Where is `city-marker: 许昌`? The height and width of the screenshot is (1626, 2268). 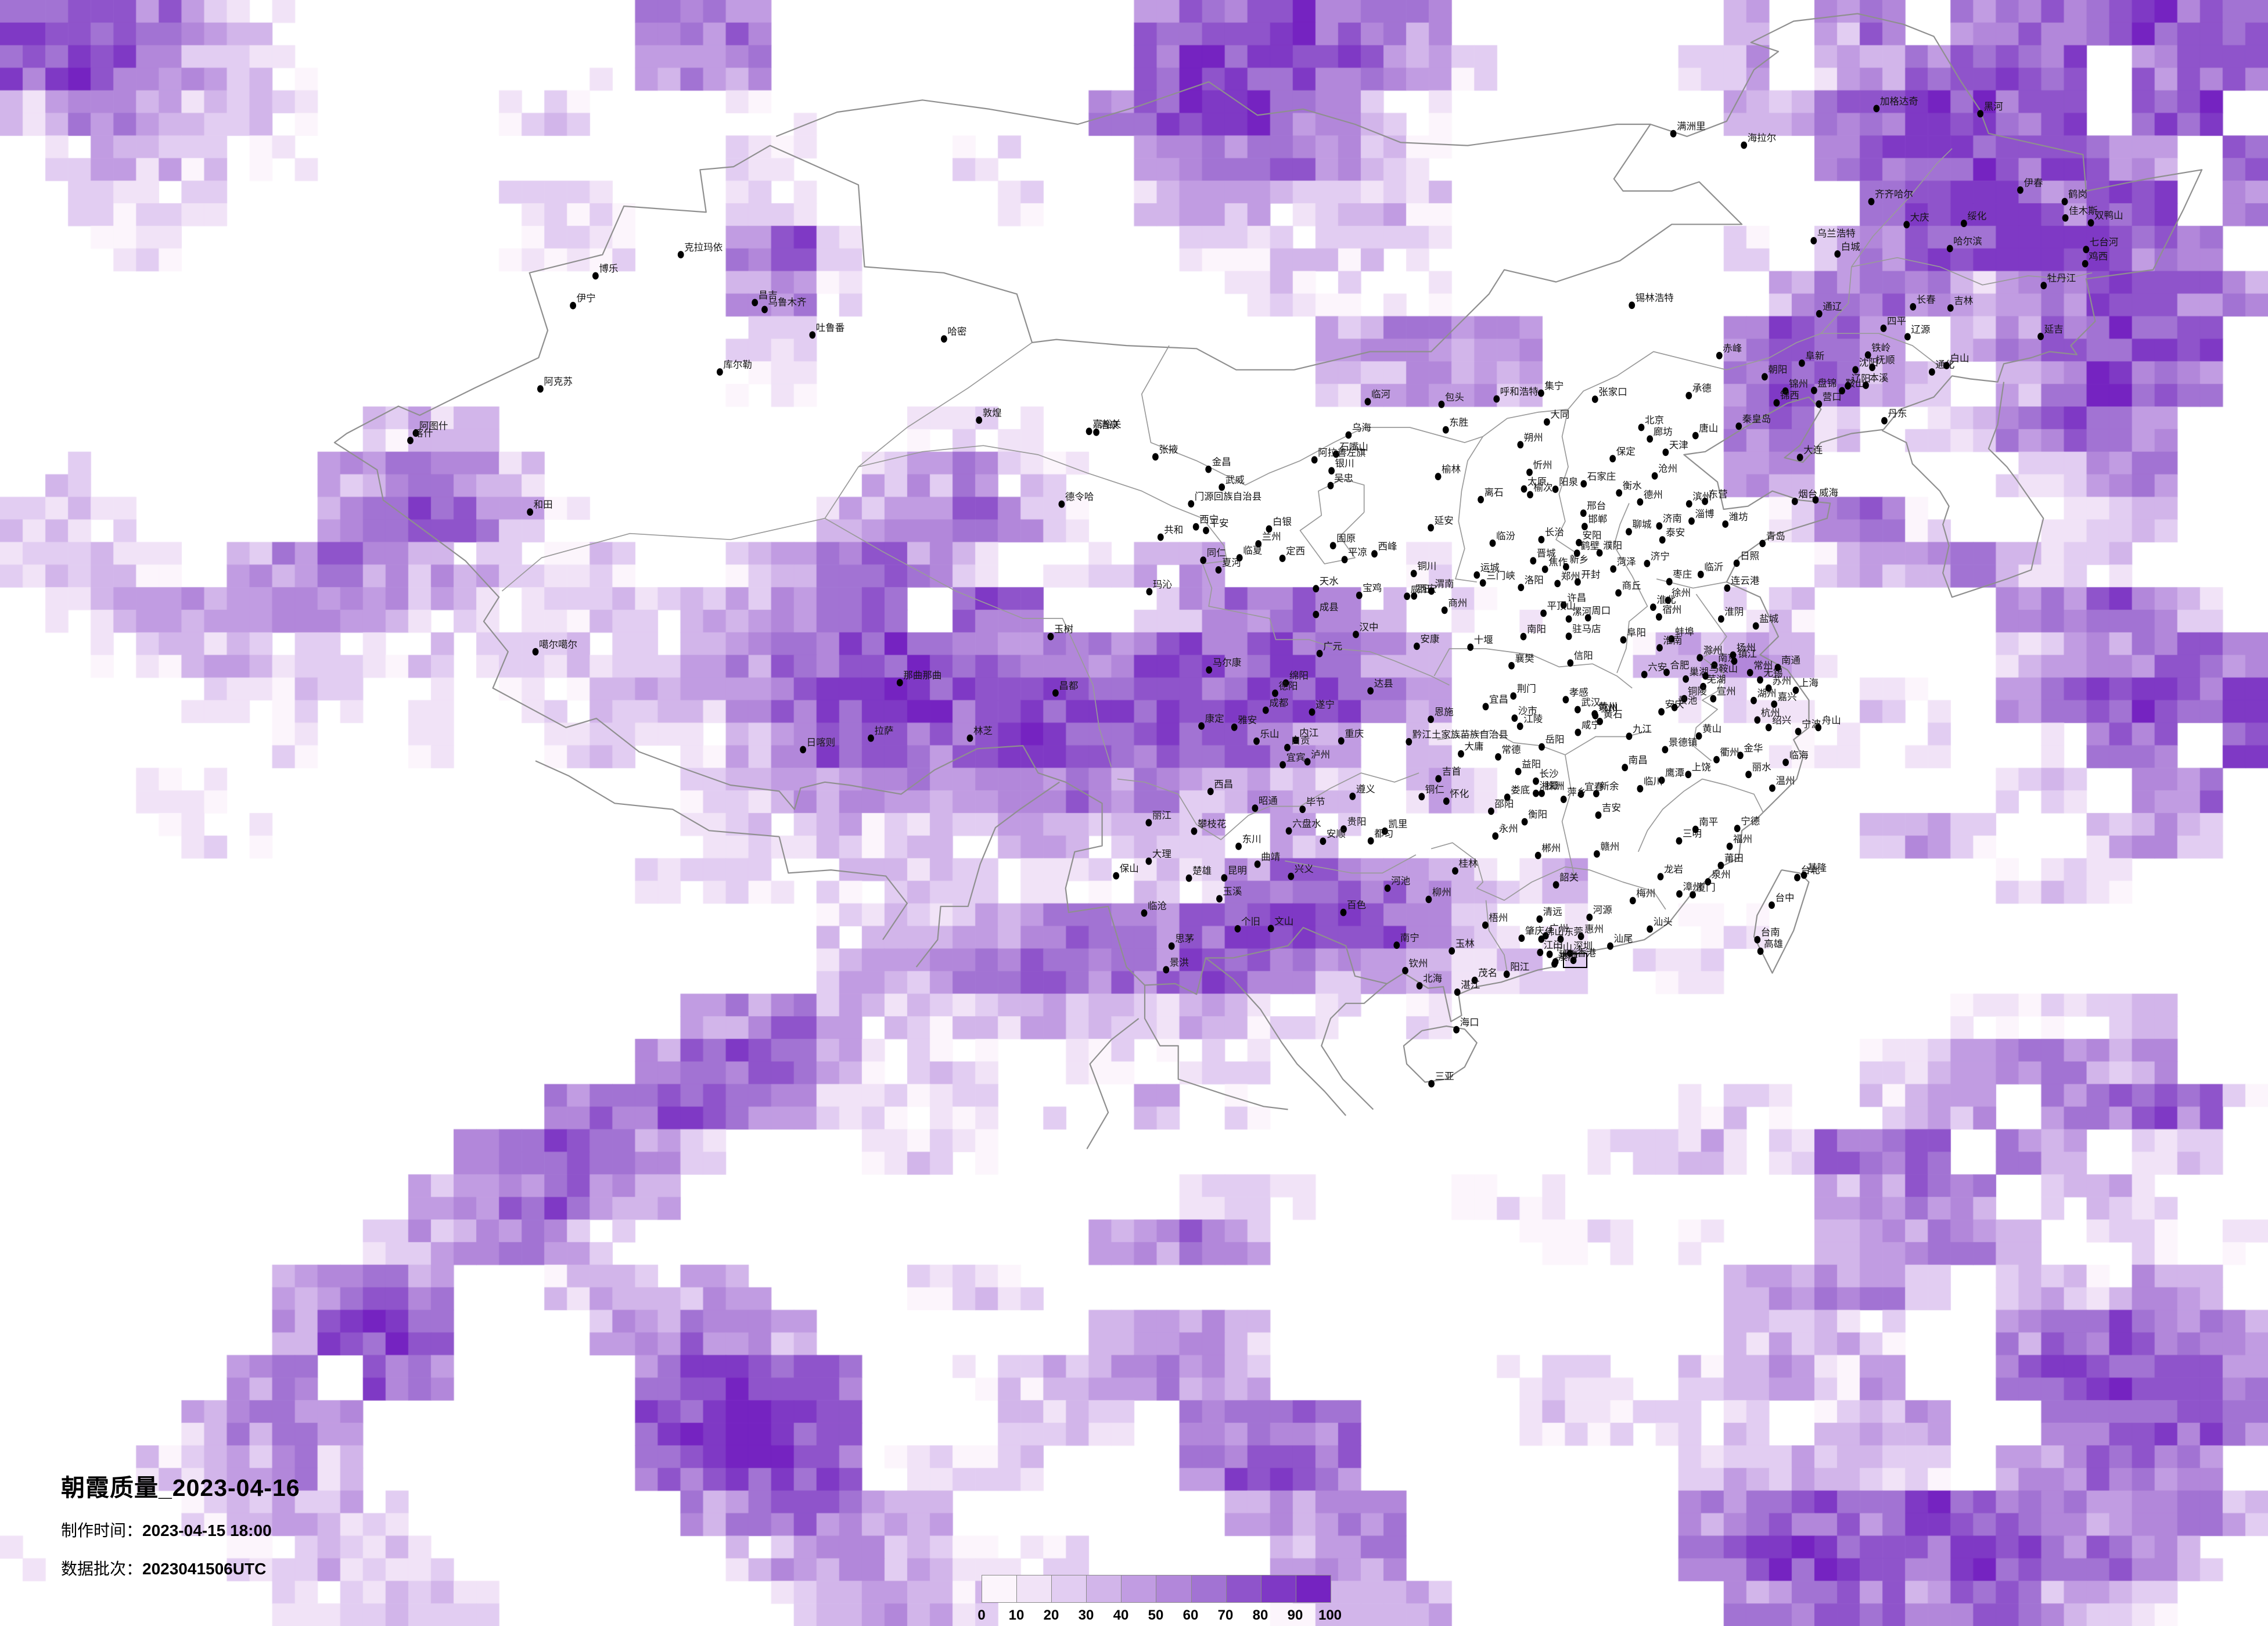
city-marker: 许昌 is located at coordinates (1573, 600).